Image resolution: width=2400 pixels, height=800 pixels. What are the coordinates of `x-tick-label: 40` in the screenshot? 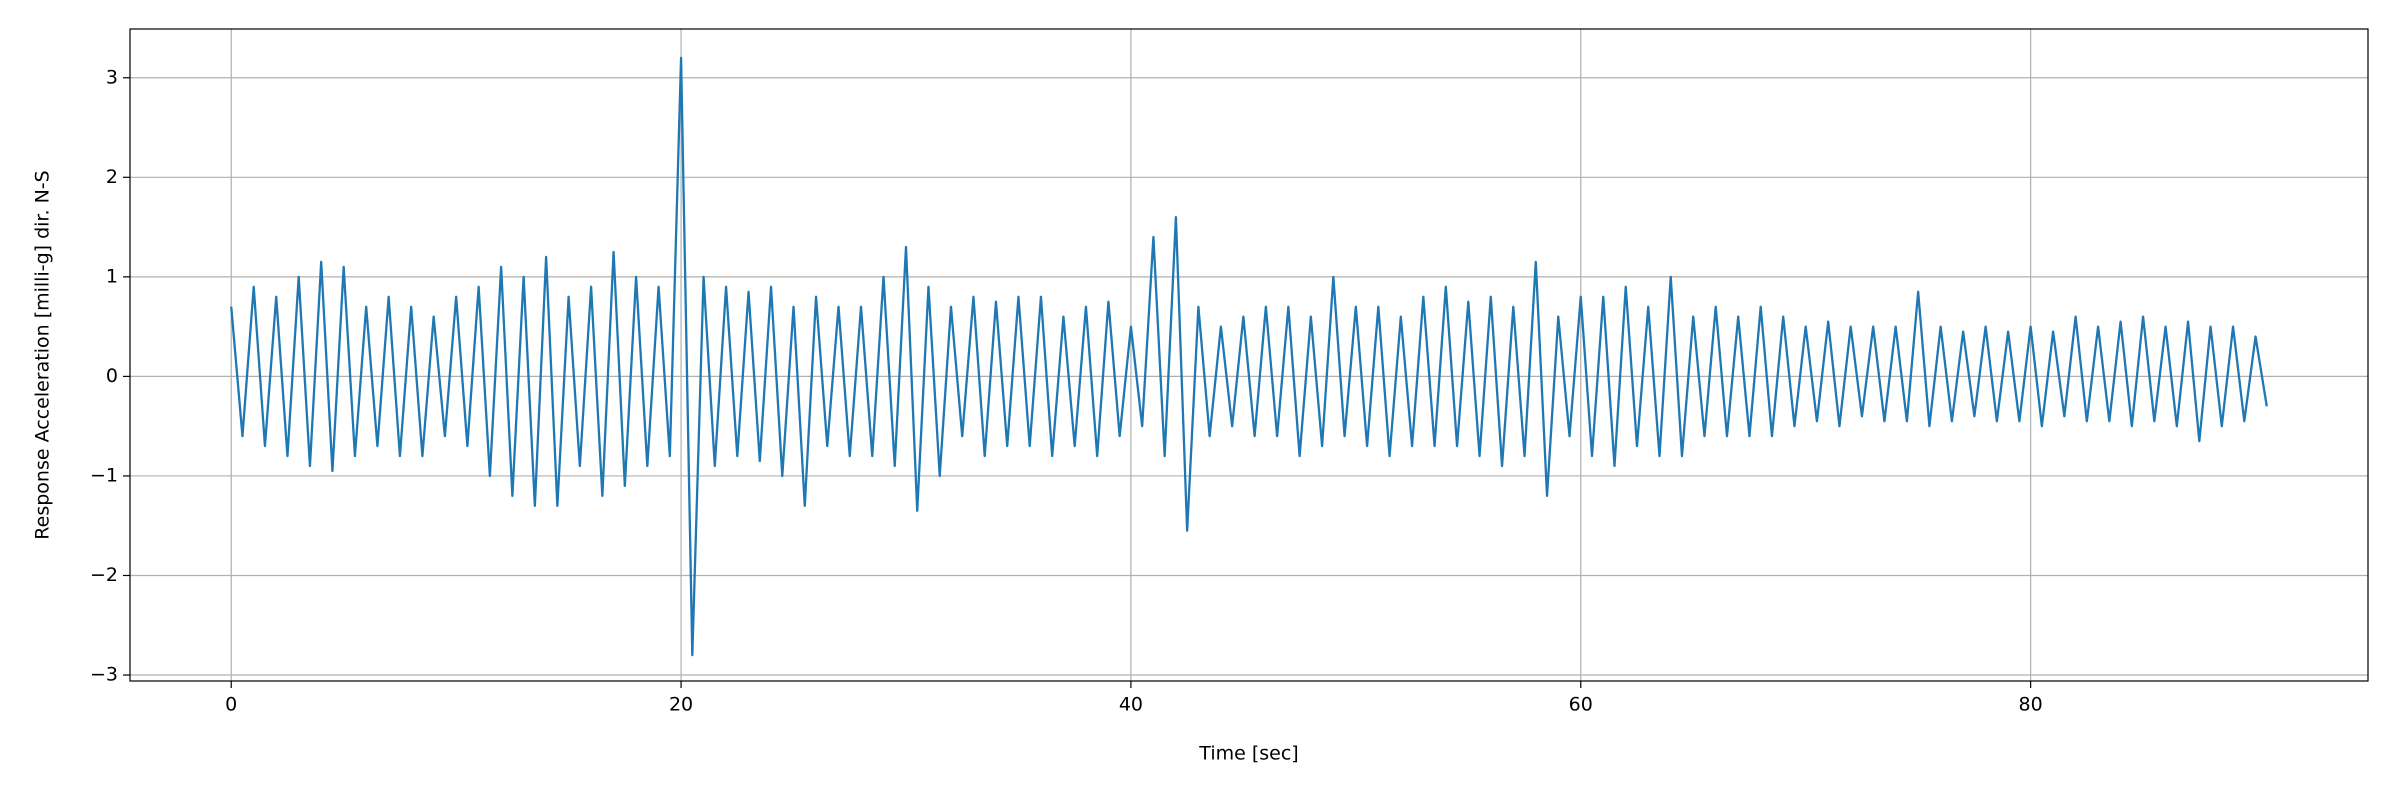 It's located at (1131, 705).